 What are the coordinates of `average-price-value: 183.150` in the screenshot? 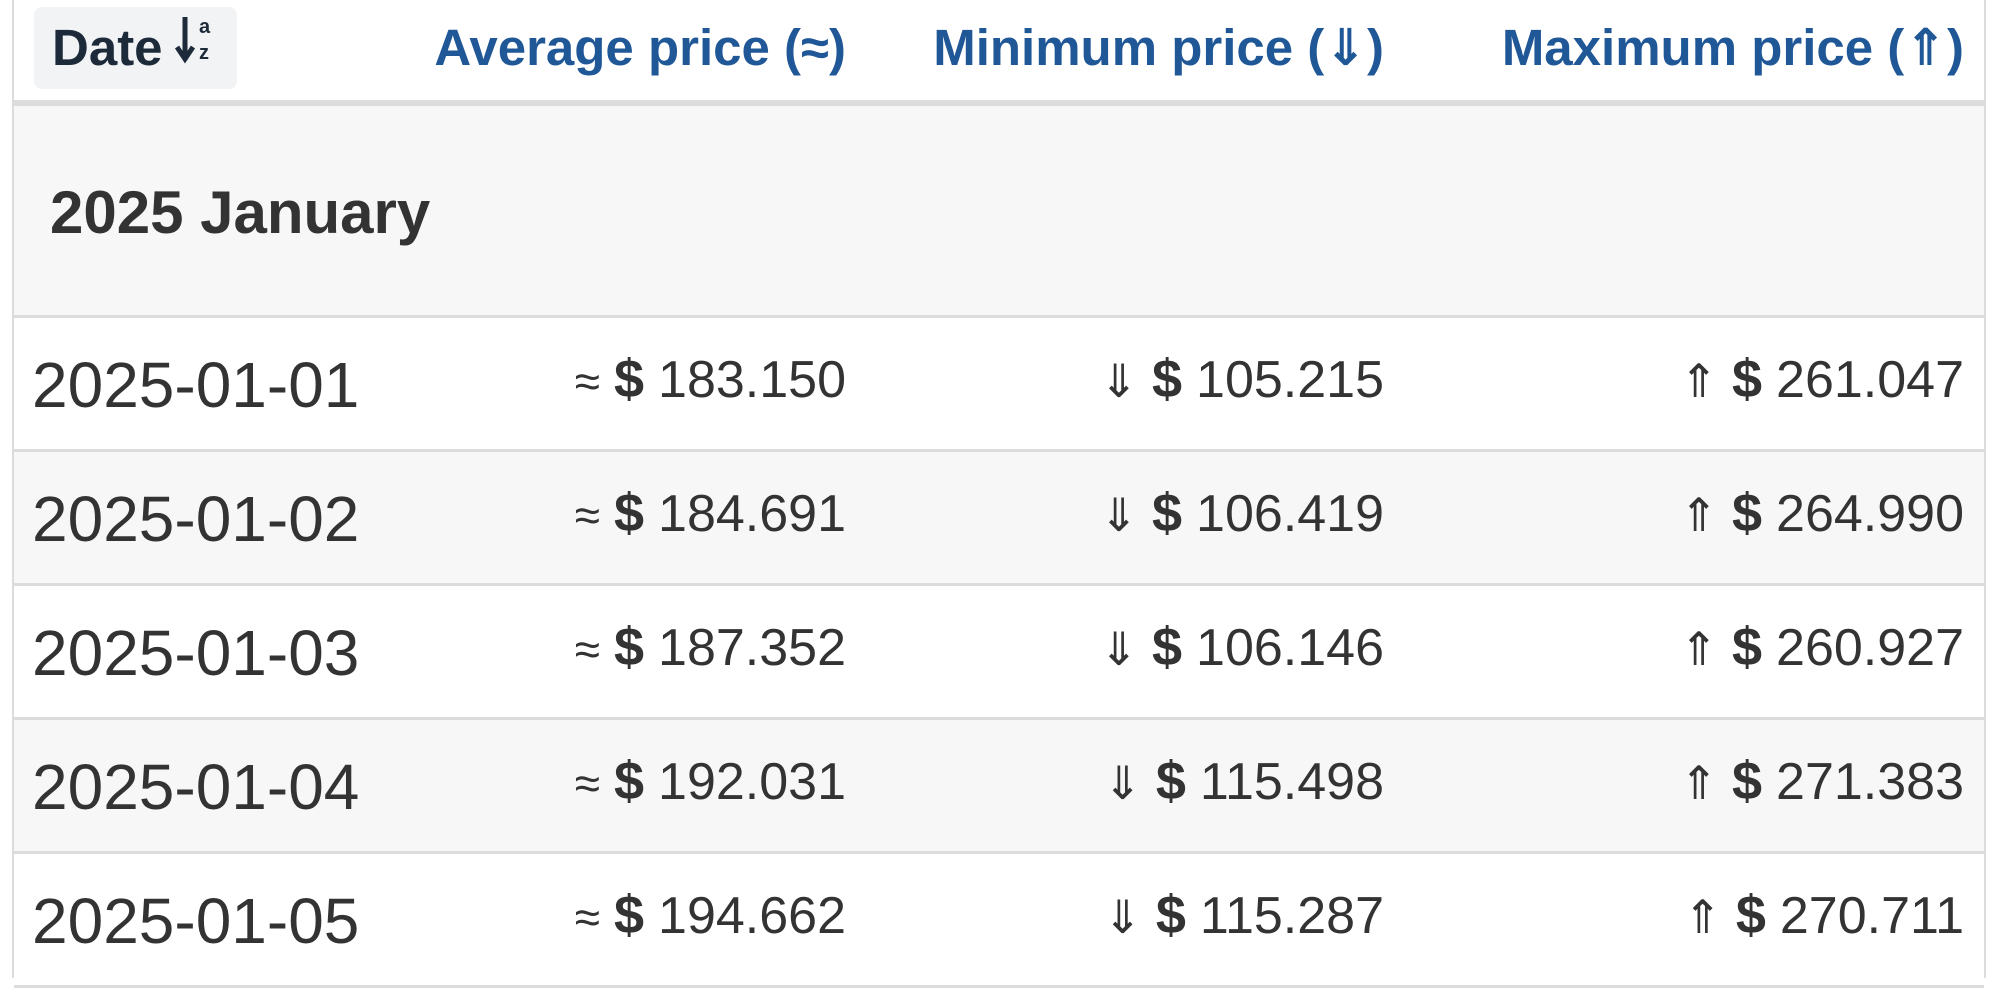 It's located at (752, 380).